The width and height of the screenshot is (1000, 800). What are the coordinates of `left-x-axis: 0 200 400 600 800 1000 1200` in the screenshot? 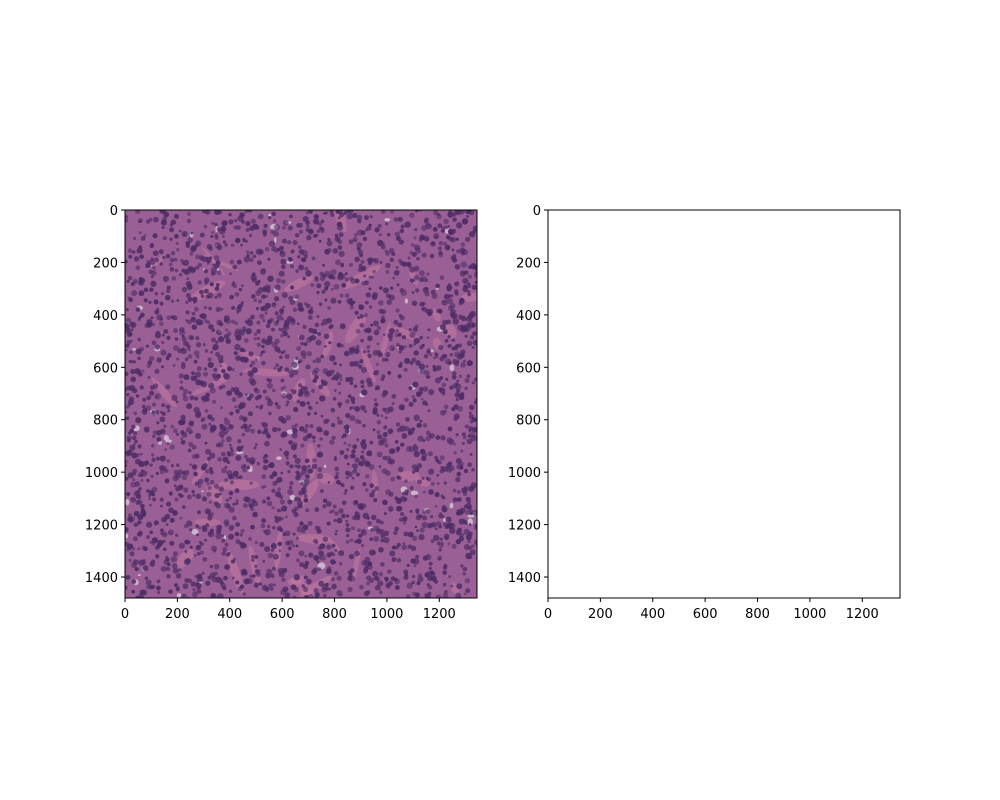 It's located at (288, 610).